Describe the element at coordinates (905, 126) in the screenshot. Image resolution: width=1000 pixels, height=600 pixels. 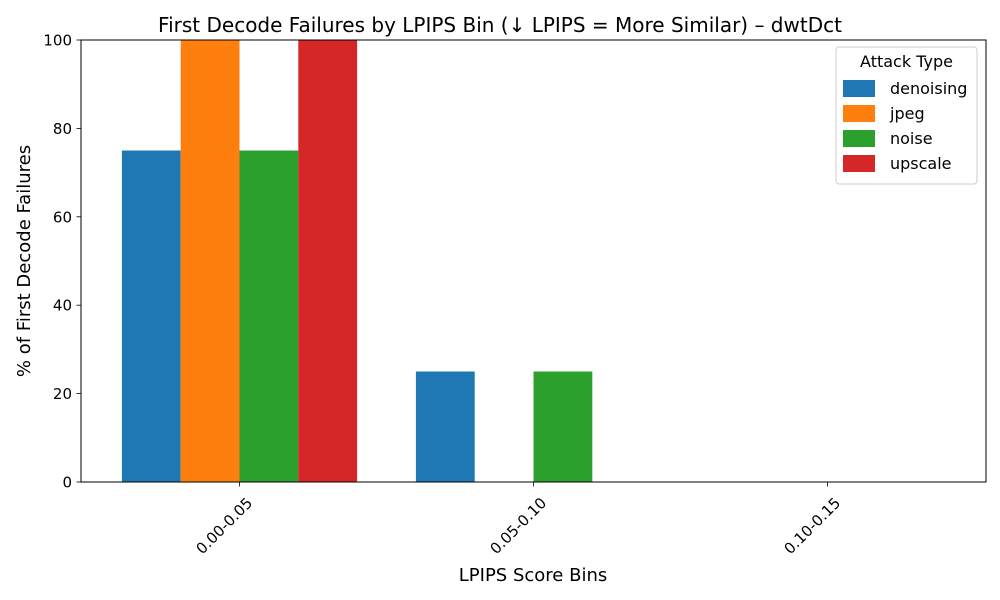
I see `legend-entries: denoising jpeg noise upscale` at that location.